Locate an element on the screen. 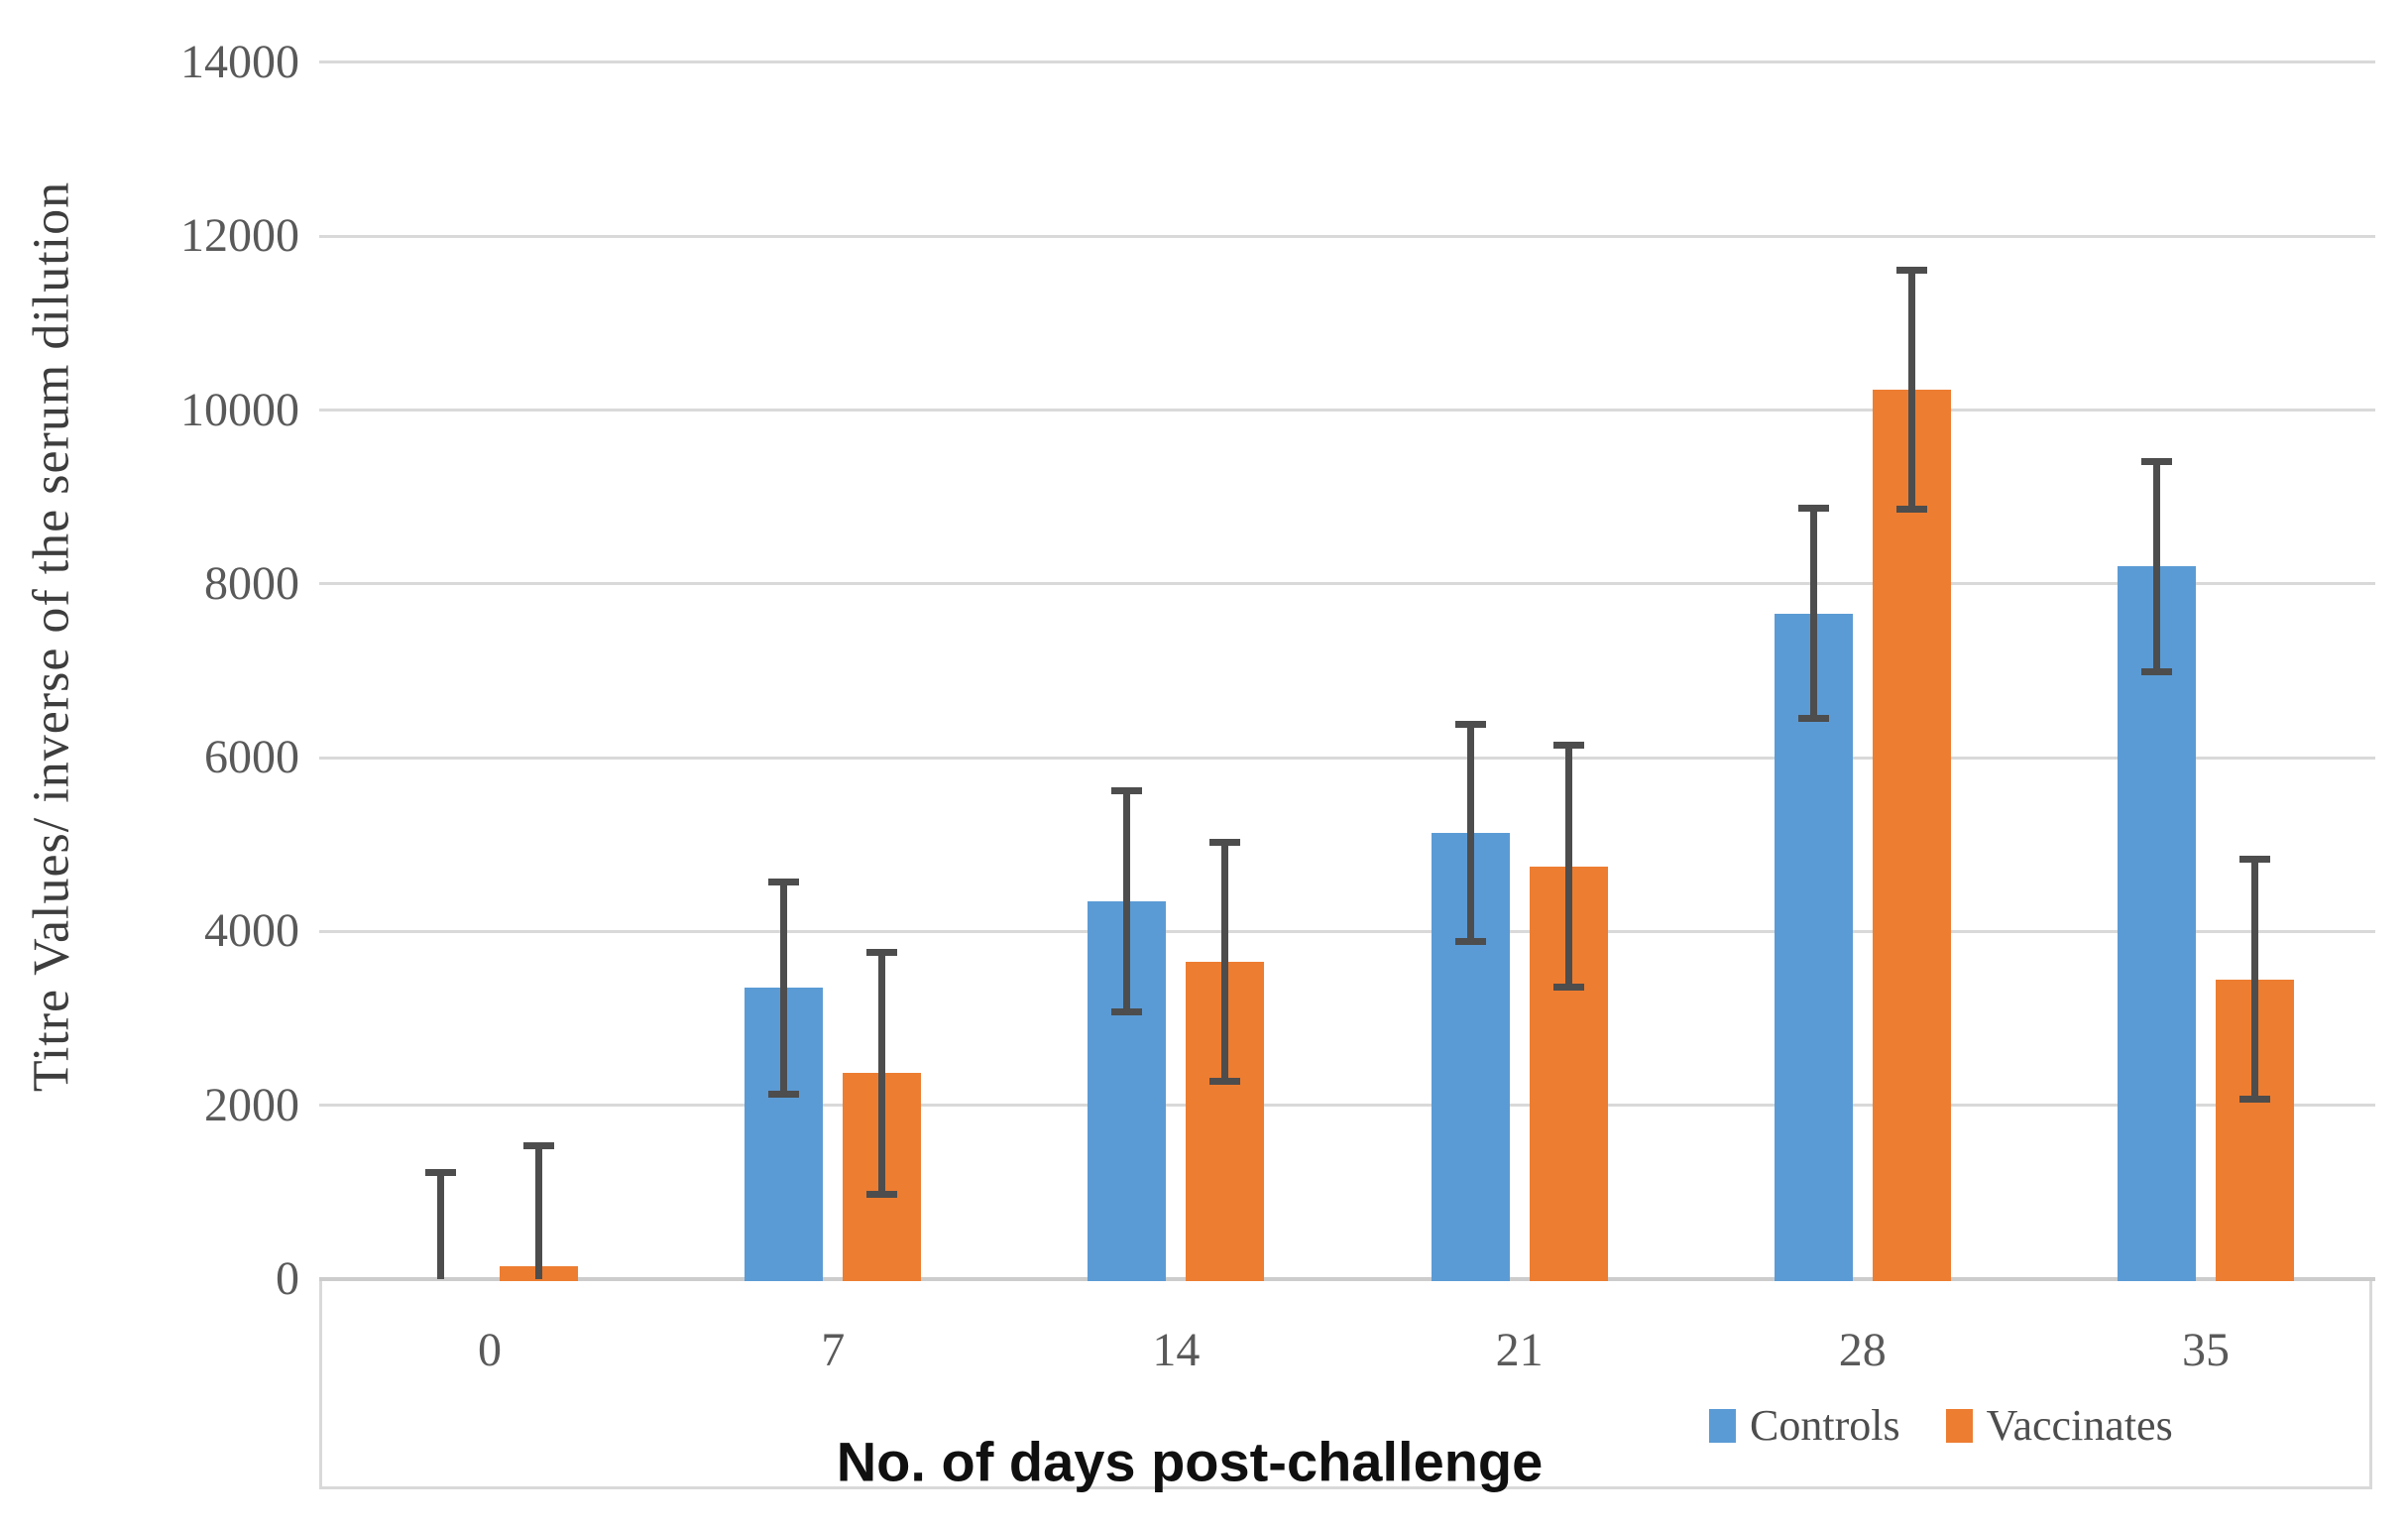 The height and width of the screenshot is (1529, 2408). error-bar-controls-7-bottom-cap is located at coordinates (784, 1095).